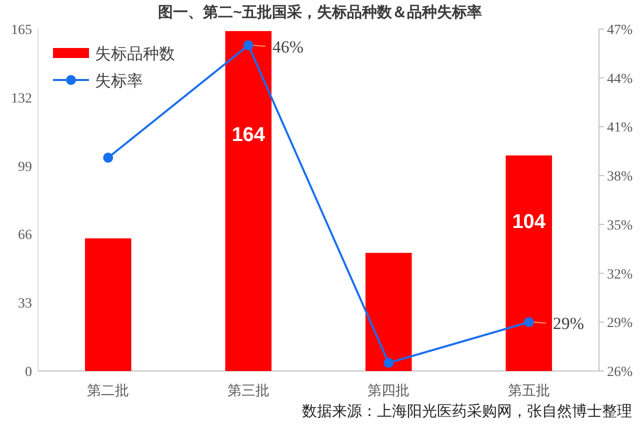 Image resolution: width=640 pixels, height=424 pixels. What do you see at coordinates (119, 81) in the screenshot?
I see `legend-label: 失标率` at bounding box center [119, 81].